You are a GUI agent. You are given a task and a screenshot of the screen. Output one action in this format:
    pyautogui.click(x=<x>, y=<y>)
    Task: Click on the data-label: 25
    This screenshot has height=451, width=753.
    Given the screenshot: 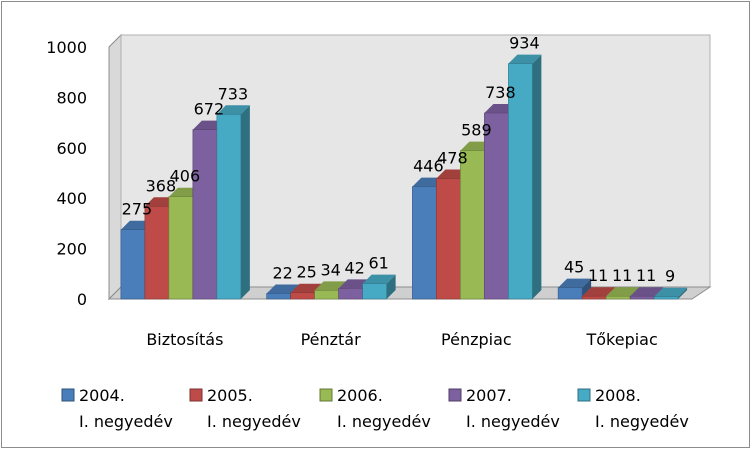 What is the action you would take?
    pyautogui.click(x=306, y=272)
    